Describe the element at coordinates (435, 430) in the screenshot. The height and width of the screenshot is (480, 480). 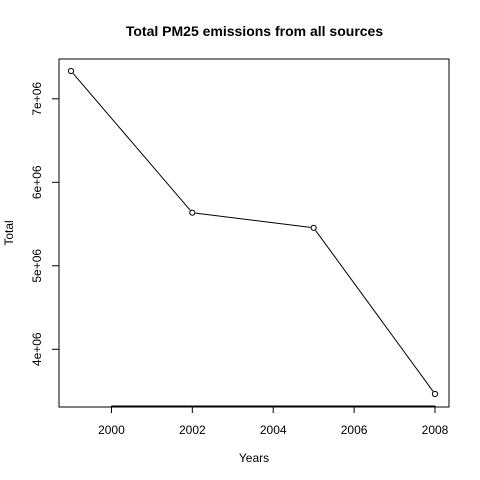
I see `x-tick-label: 2008` at that location.